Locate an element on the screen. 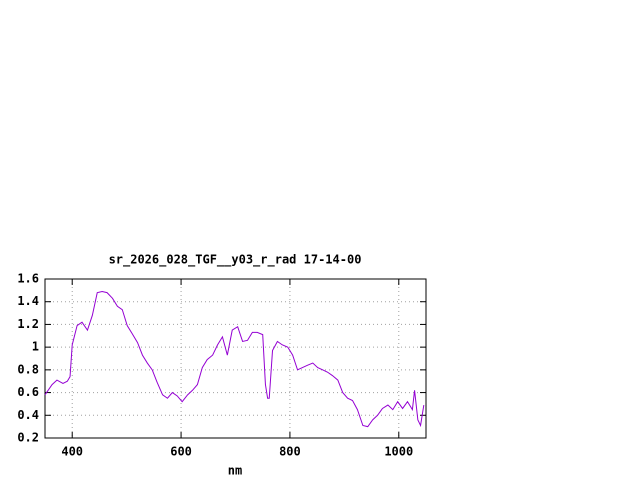 The height and width of the screenshot is (480, 640). x-tick-label: 1000 is located at coordinates (398, 452).